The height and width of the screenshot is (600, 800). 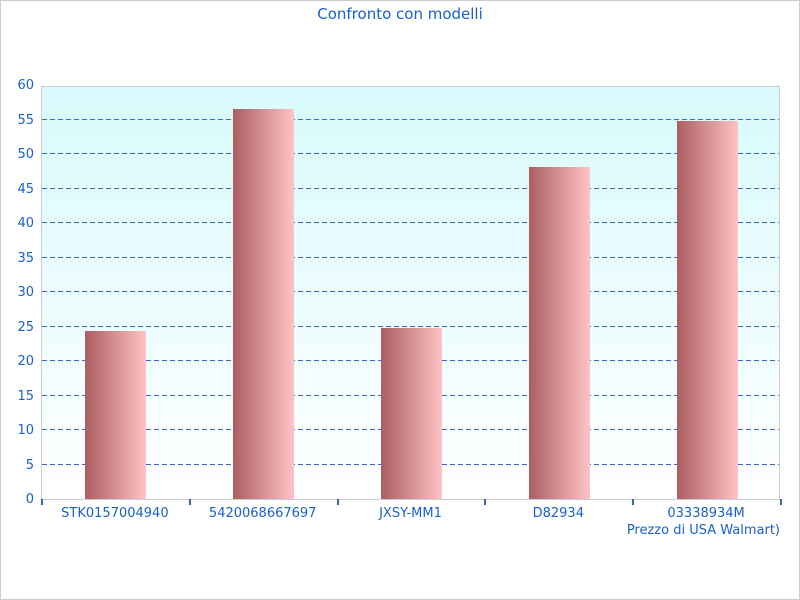 I want to click on x-tick-label: 03338934M, so click(x=706, y=513).